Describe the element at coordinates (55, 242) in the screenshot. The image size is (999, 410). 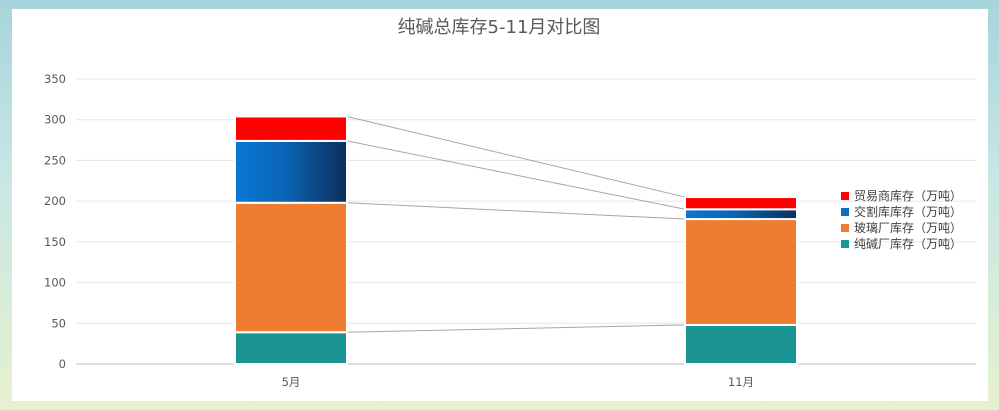
I see `y-tick-label: 150` at that location.